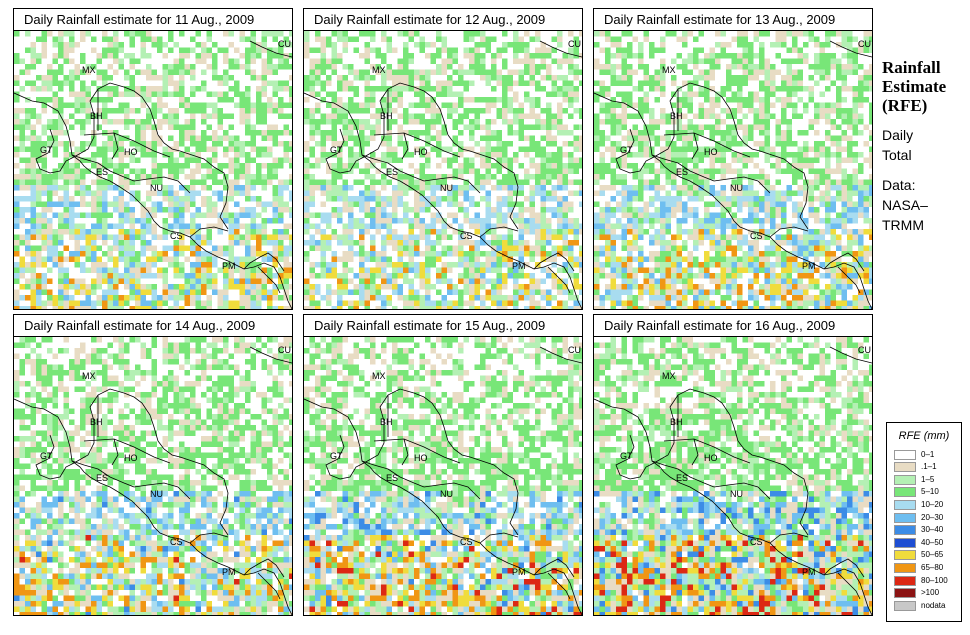  What do you see at coordinates (914, 454) in the screenshot?
I see `legend-item: 0–1` at bounding box center [914, 454].